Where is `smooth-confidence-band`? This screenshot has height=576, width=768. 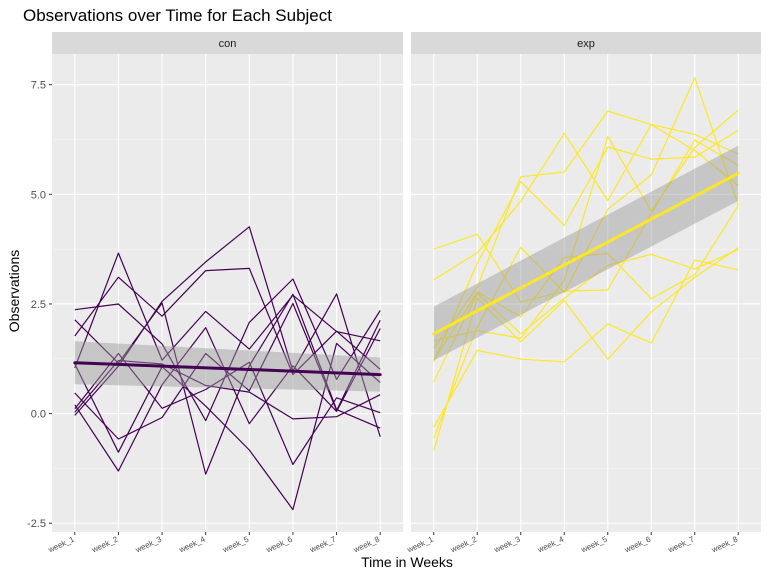
smooth-confidence-band is located at coordinates (227, 366).